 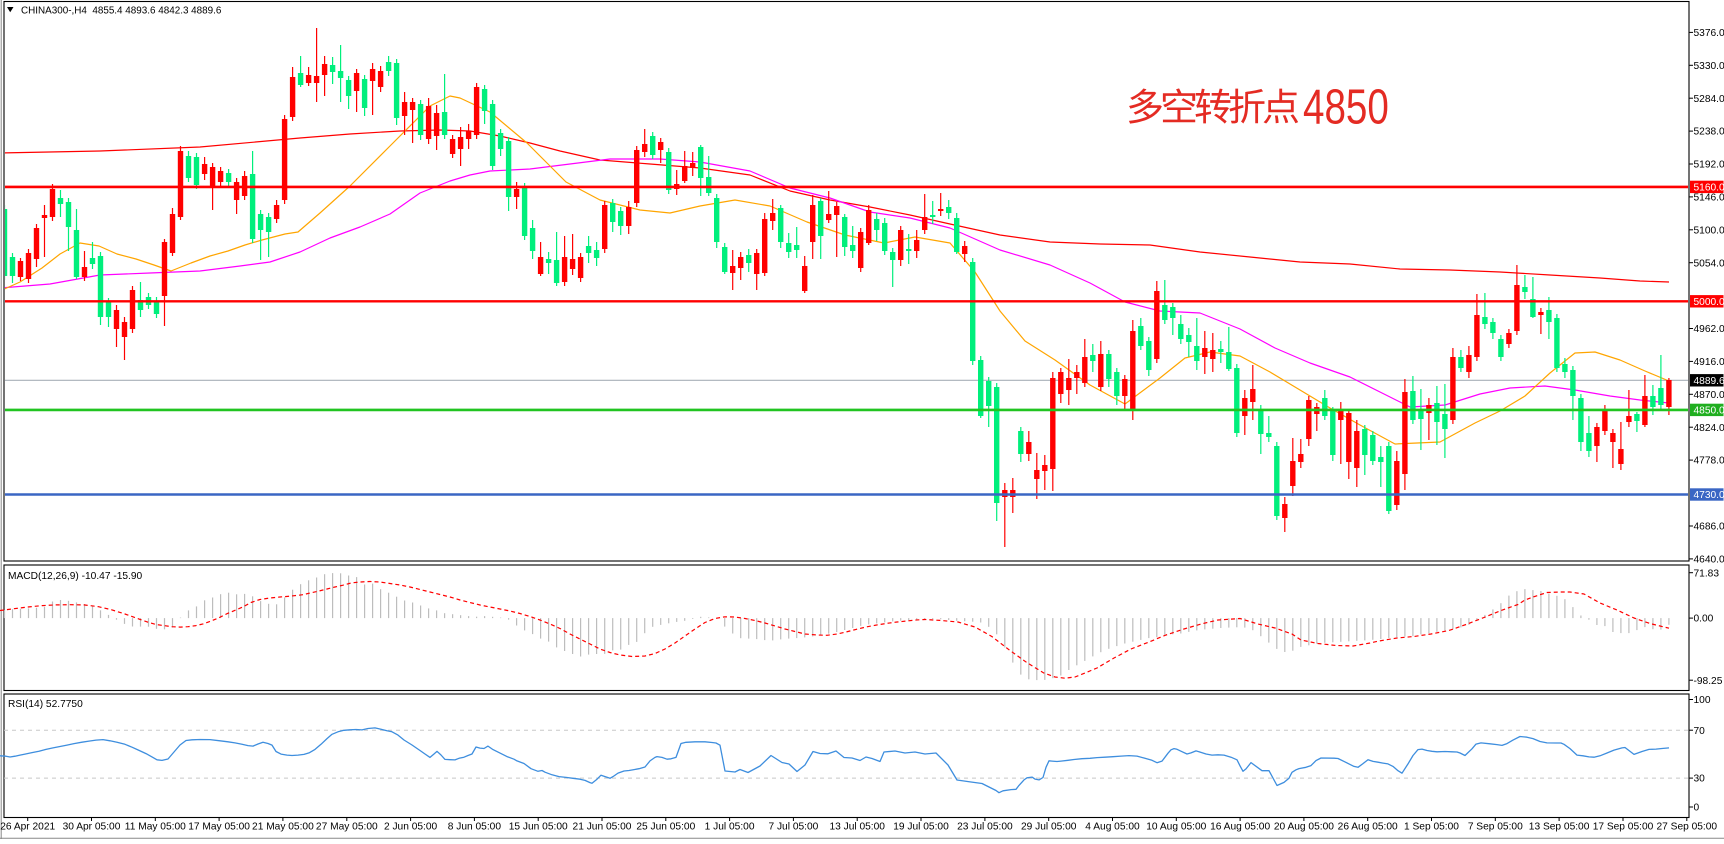 I want to click on svg-text:CHINA300-,H4 4855.4 4893.6 48: CHINA300-,H4 4855.4 4893.6 4842.3 4889.6, so click(x=121, y=11).